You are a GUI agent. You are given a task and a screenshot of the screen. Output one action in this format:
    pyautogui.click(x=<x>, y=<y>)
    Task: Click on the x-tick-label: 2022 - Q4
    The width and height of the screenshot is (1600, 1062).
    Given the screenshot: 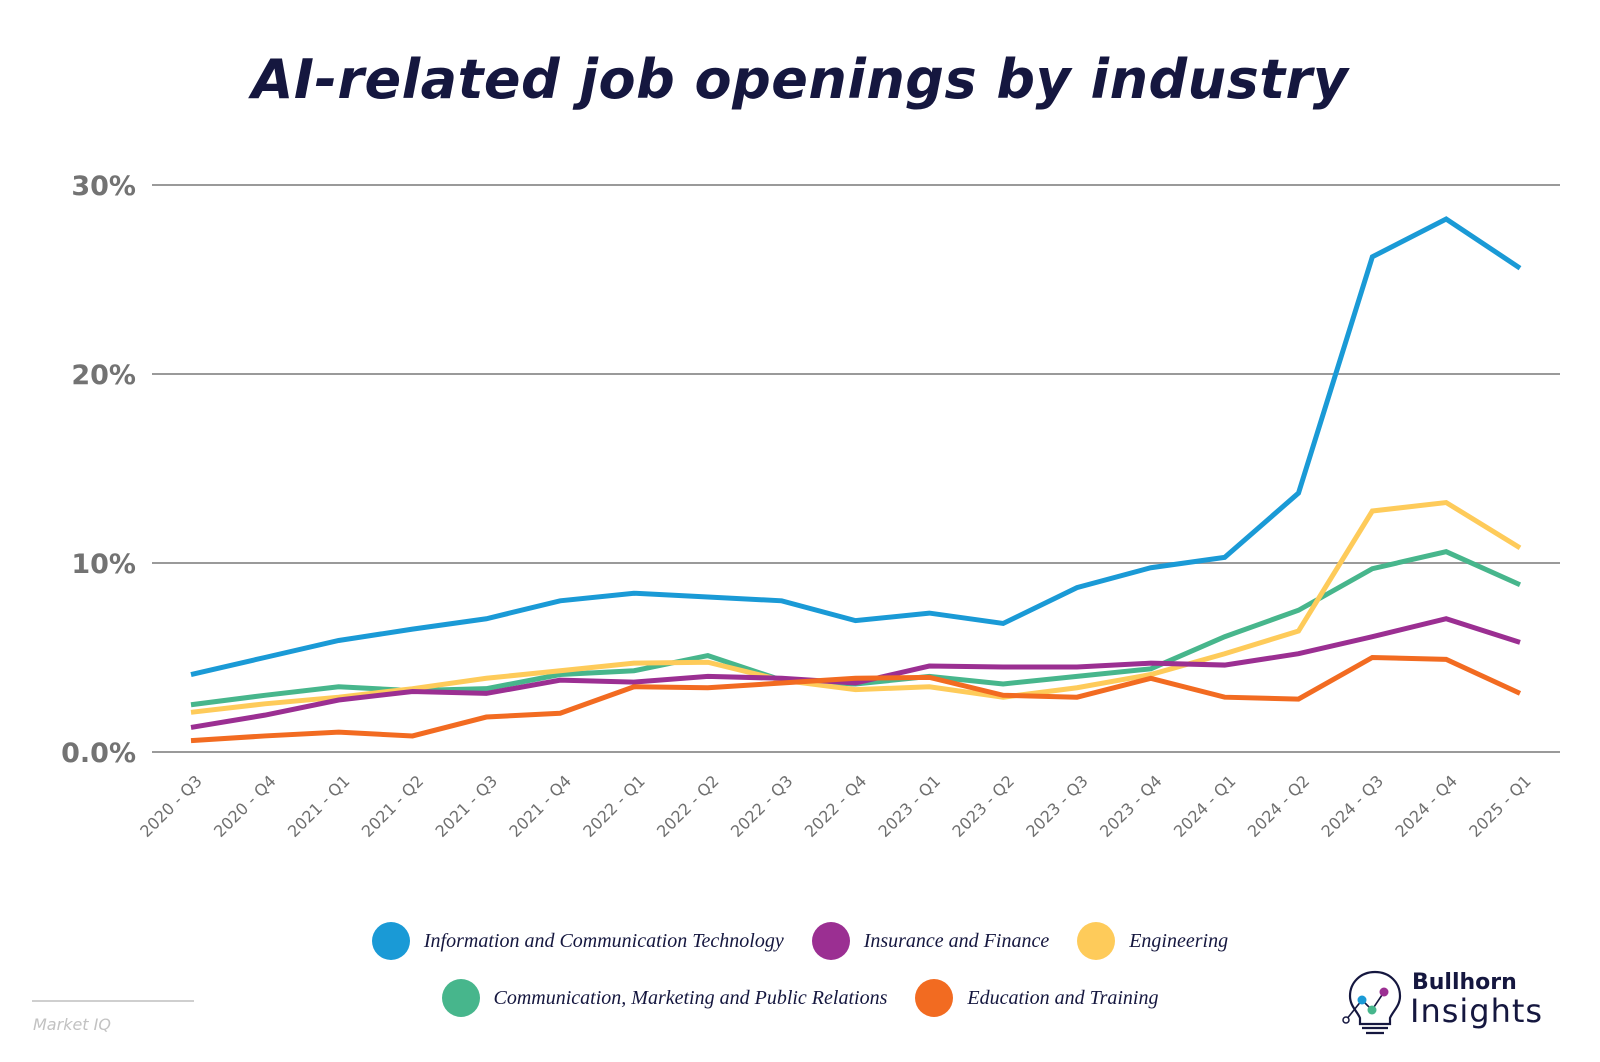 What is the action you would take?
    pyautogui.click(x=836, y=806)
    